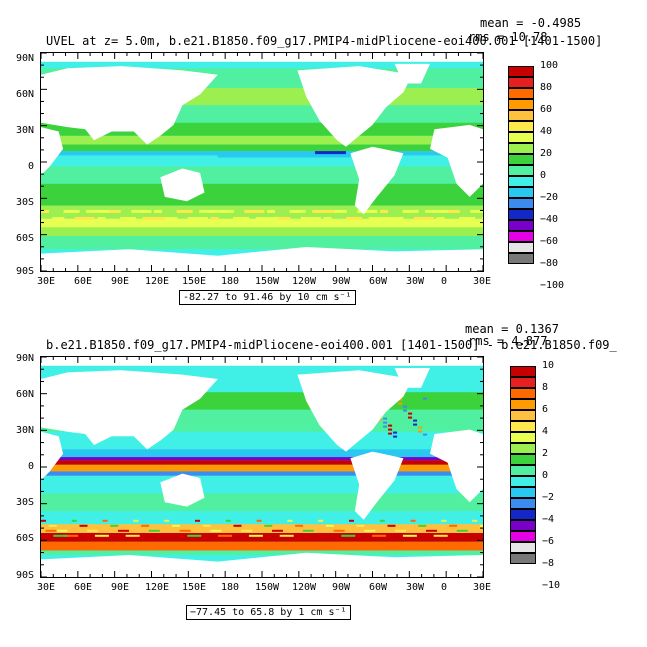  What do you see at coordinates (52, 151) in the screenshot?
I see `landmass-africa_left` at bounding box center [52, 151].